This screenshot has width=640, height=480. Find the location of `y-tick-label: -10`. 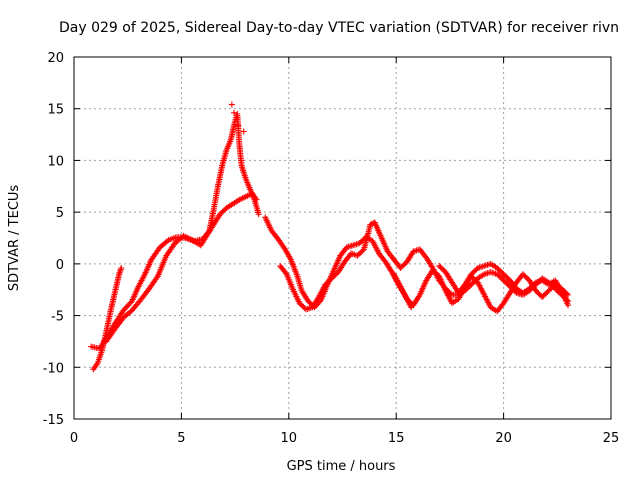

y-tick-label: -10 is located at coordinates (53, 368).